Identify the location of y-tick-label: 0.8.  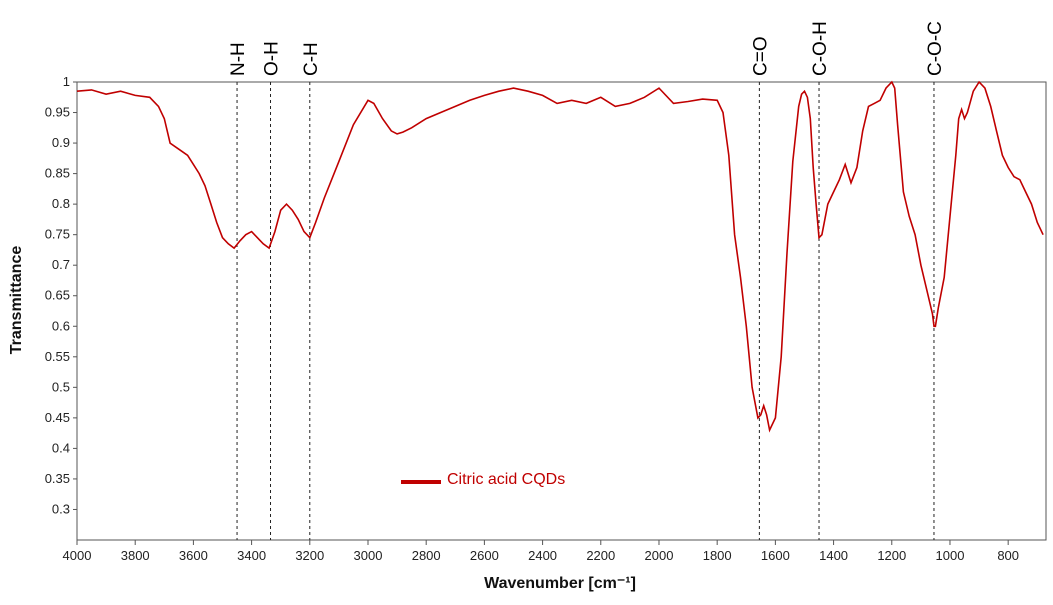
(61, 203).